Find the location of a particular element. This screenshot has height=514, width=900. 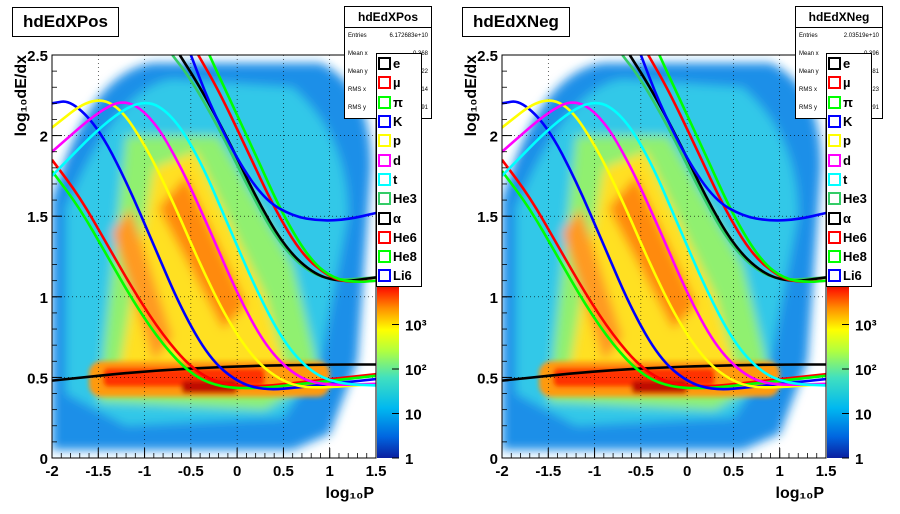

legend-label: Li6 is located at coordinates (402, 276).